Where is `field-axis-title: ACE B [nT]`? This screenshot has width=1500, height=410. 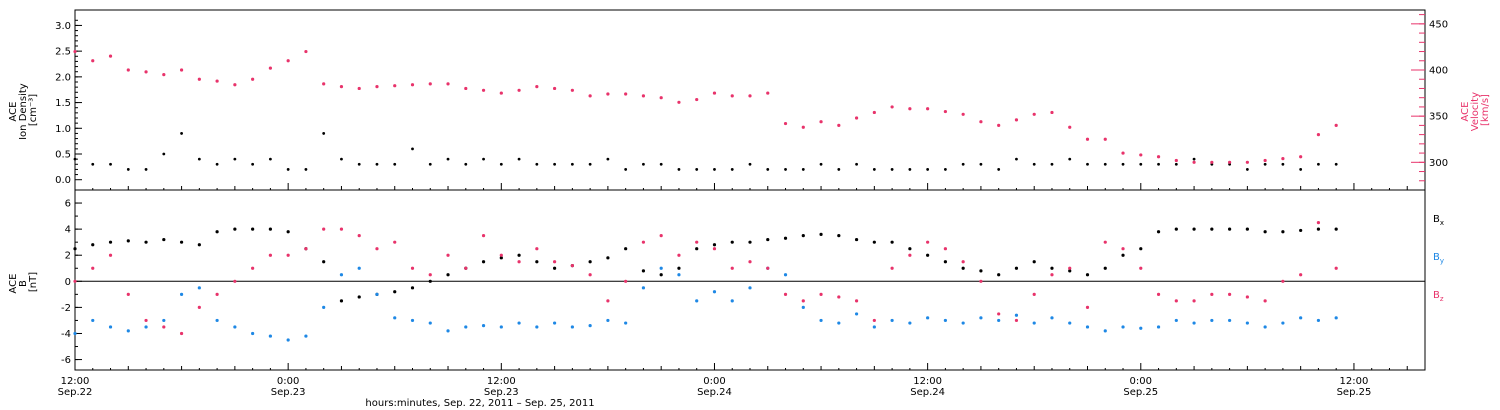
field-axis-title: ACE B [nT] is located at coordinates (23, 281).